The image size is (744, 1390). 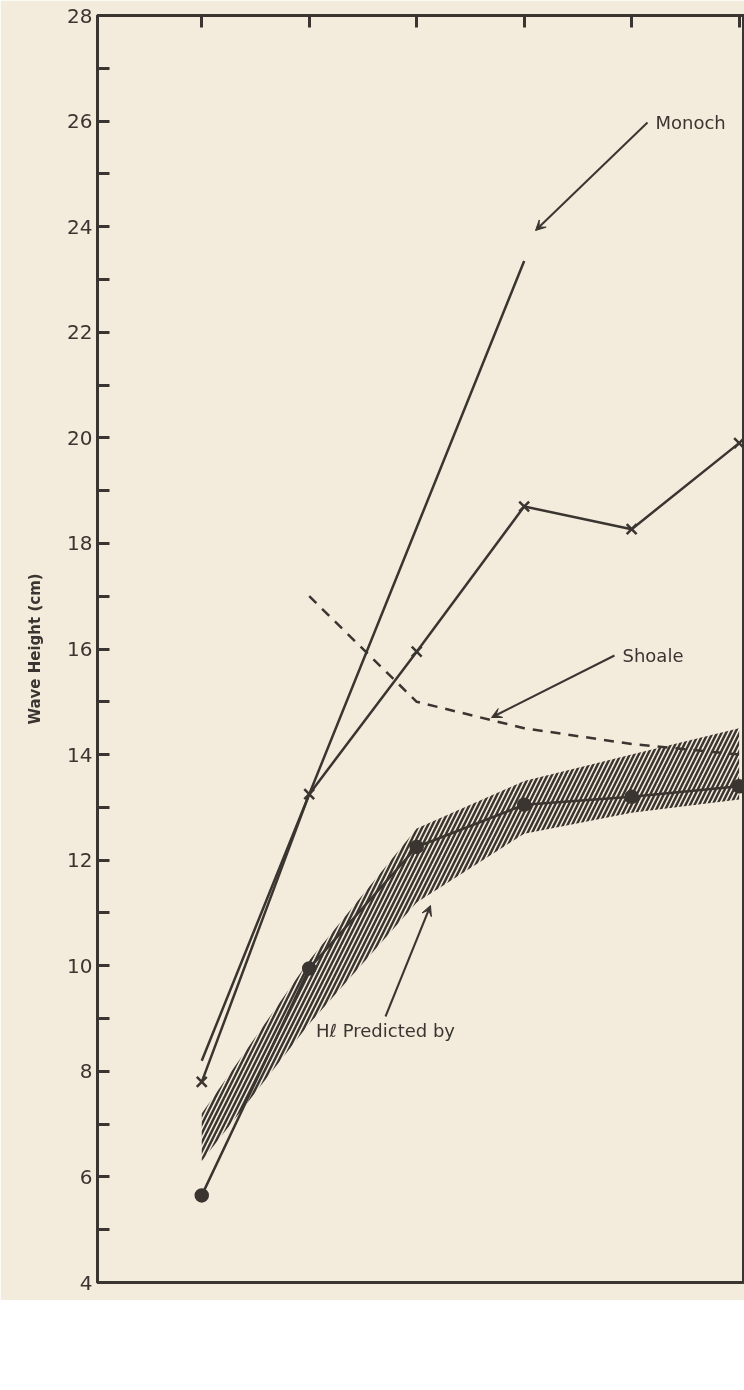 What do you see at coordinates (86, 1282) in the screenshot?
I see `y-tick-label: 4` at bounding box center [86, 1282].